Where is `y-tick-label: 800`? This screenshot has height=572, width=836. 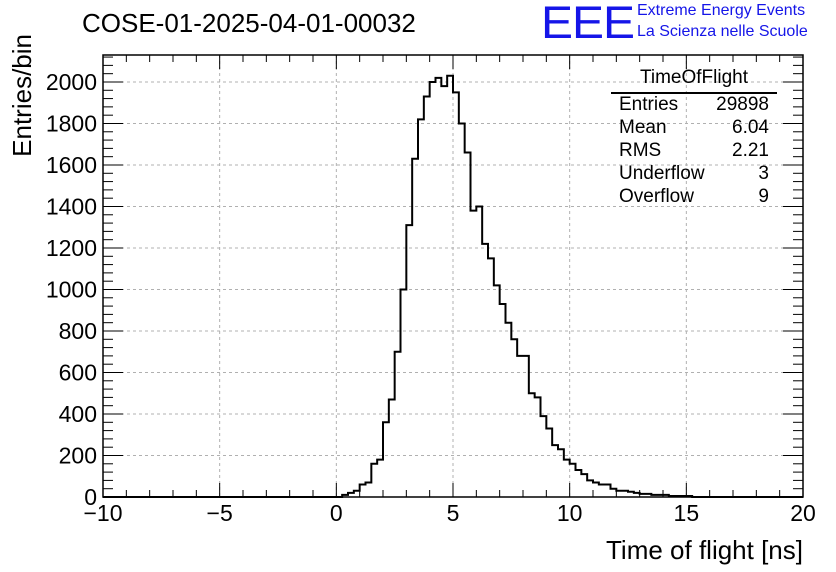
y-tick-label: 800 is located at coordinates (78, 331).